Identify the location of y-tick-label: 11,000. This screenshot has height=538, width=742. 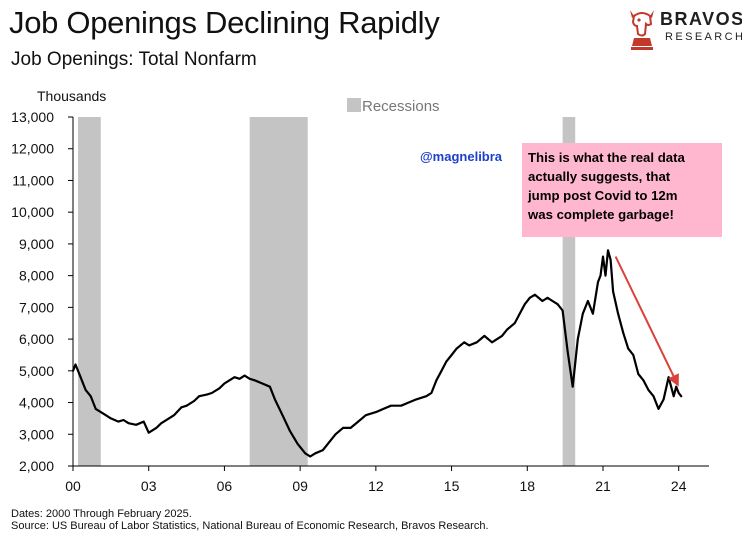
(33, 180).